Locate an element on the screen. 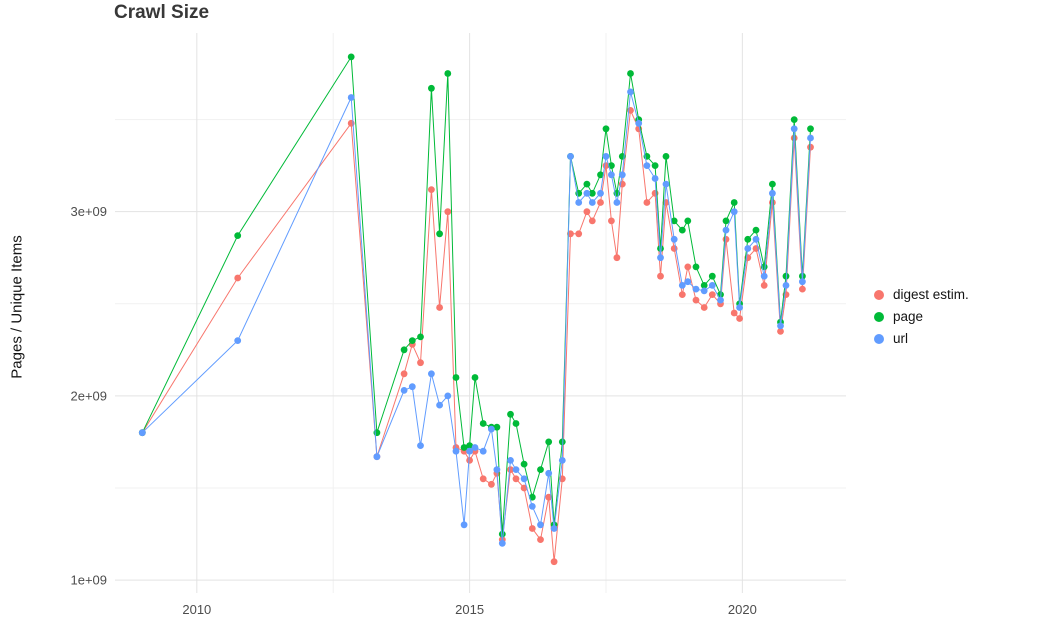 This screenshot has height=639, width=1059. legend-item-page: page is located at coordinates (921, 316).